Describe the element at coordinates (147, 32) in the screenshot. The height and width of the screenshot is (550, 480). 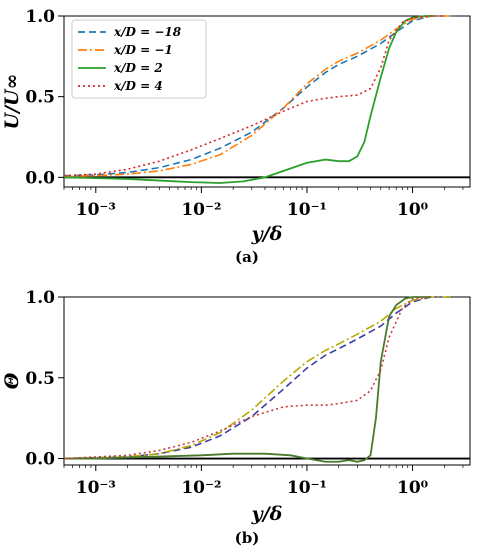
I see `legend-label: x/D = −18` at that location.